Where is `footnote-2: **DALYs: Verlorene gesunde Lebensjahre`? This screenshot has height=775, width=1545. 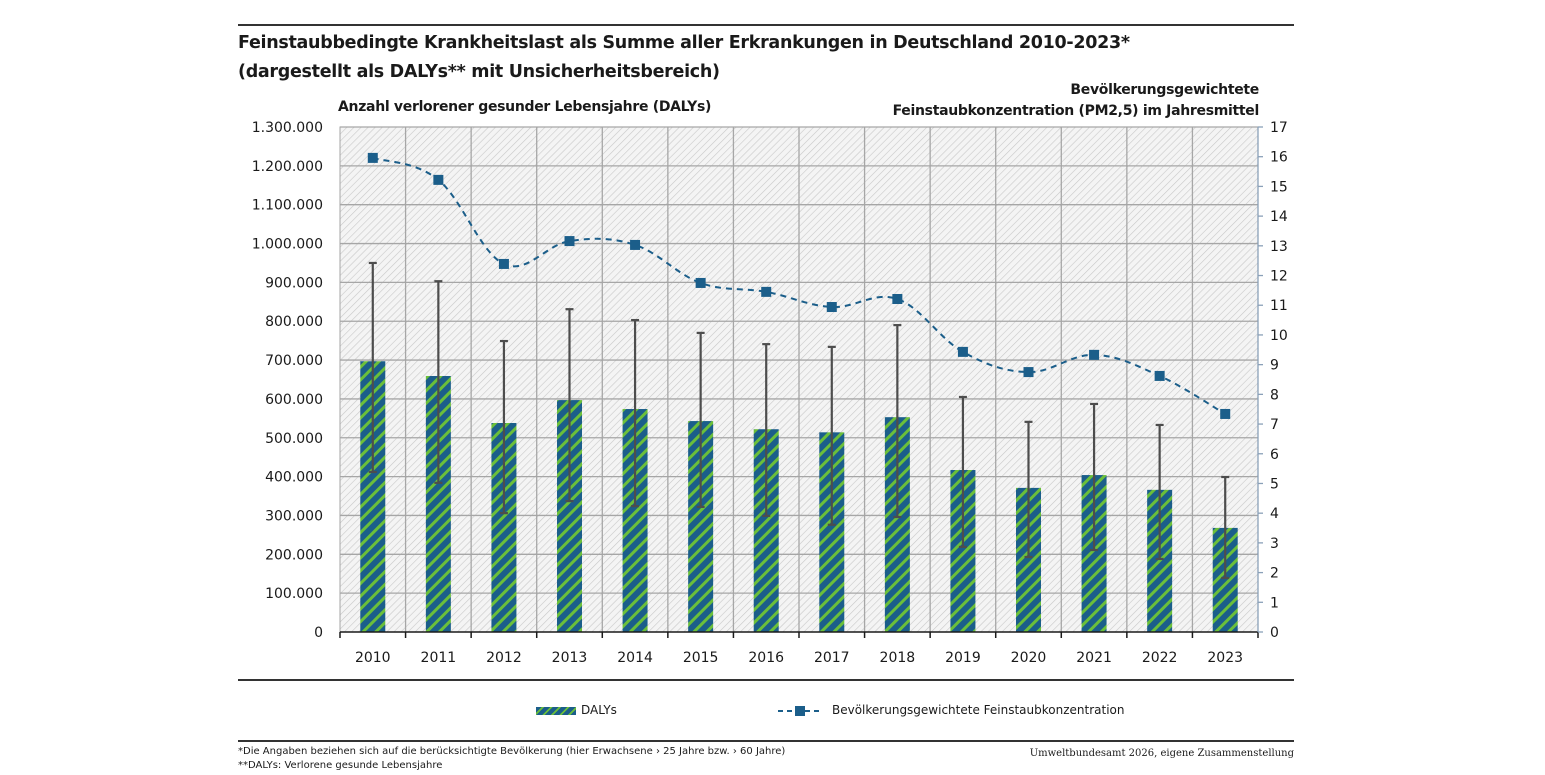 footnote-2: **DALYs: Verlorene gesunde Lebensjahre is located at coordinates (340, 765).